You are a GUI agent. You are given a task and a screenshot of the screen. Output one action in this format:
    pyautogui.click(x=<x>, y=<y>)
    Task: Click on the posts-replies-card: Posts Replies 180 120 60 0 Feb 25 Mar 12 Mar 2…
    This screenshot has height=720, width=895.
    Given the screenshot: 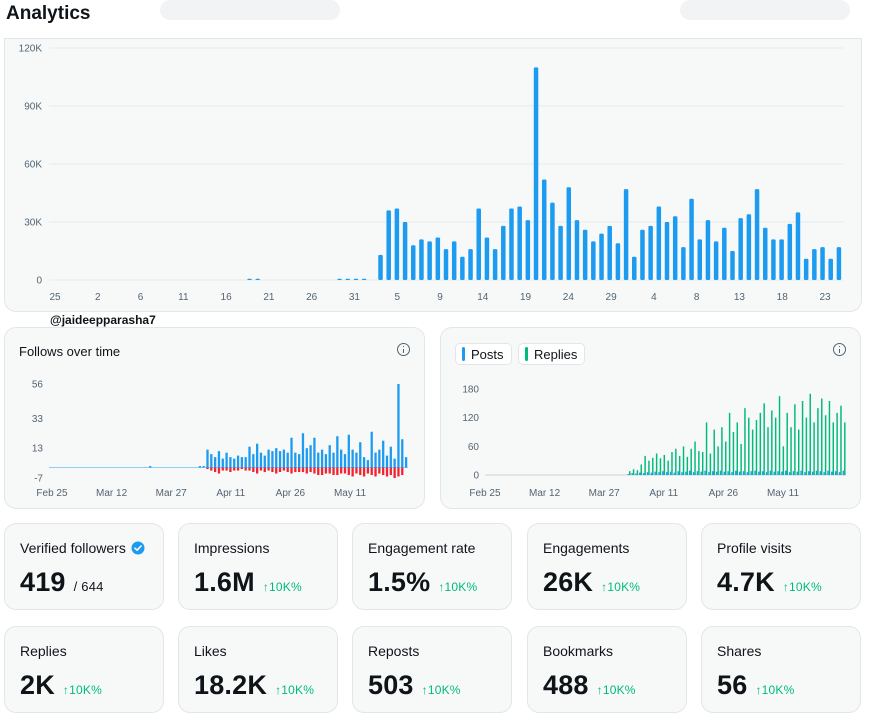 What is the action you would take?
    pyautogui.click(x=650, y=418)
    